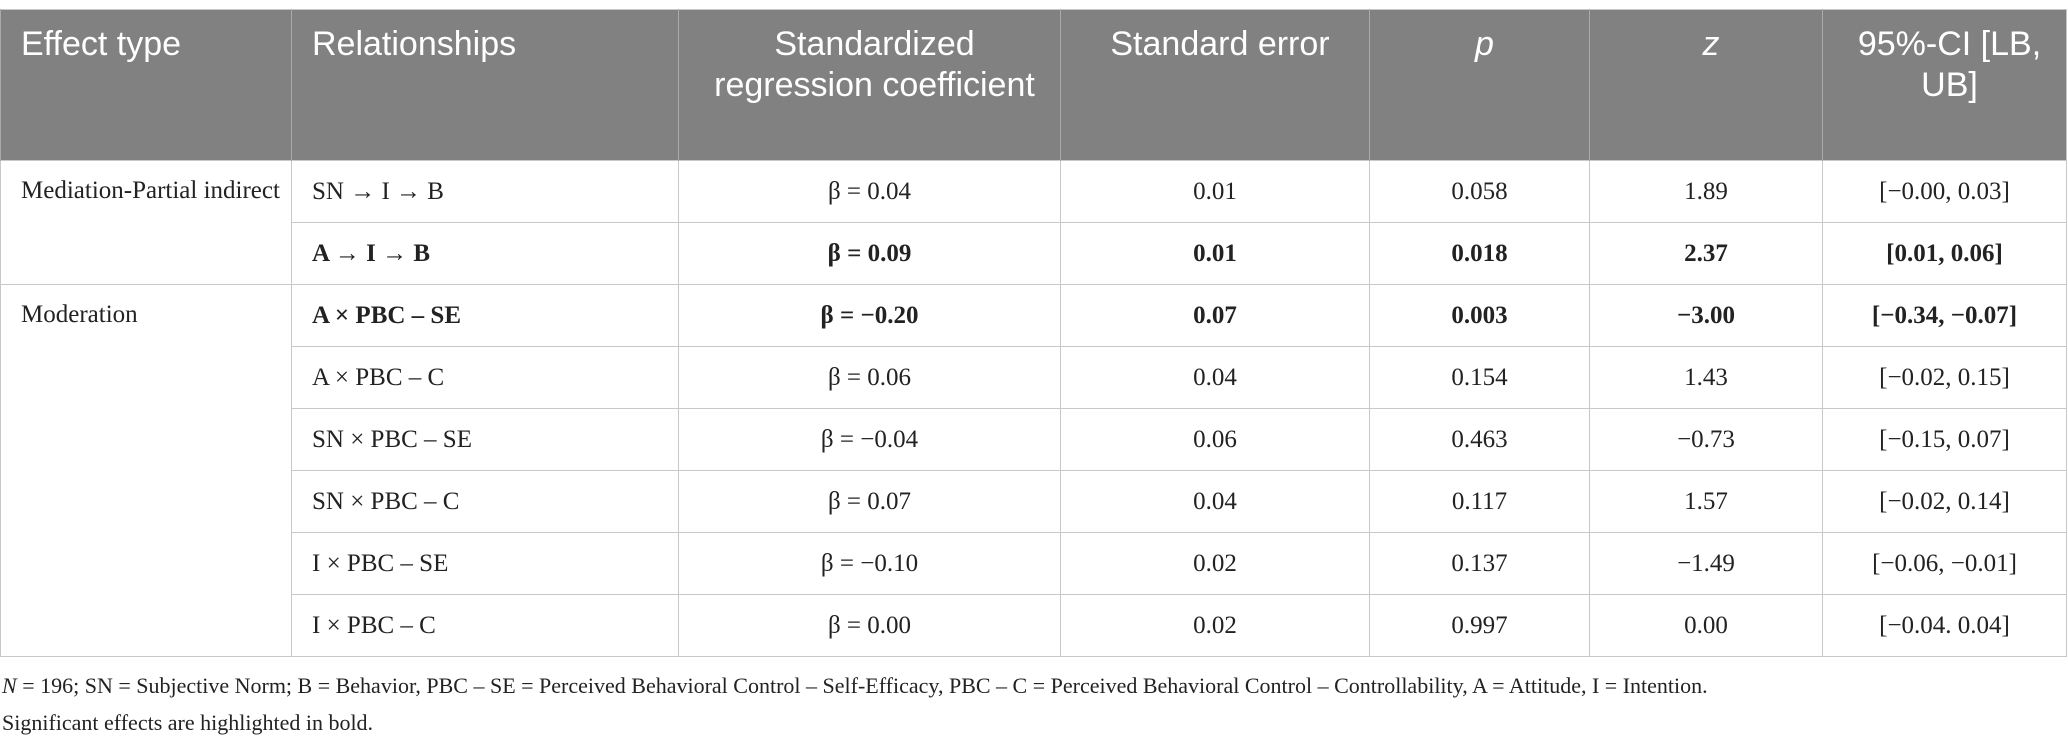 This screenshot has width=2068, height=751. Describe the element at coordinates (869, 563) in the screenshot. I see `cell: β = −0.10` at that location.